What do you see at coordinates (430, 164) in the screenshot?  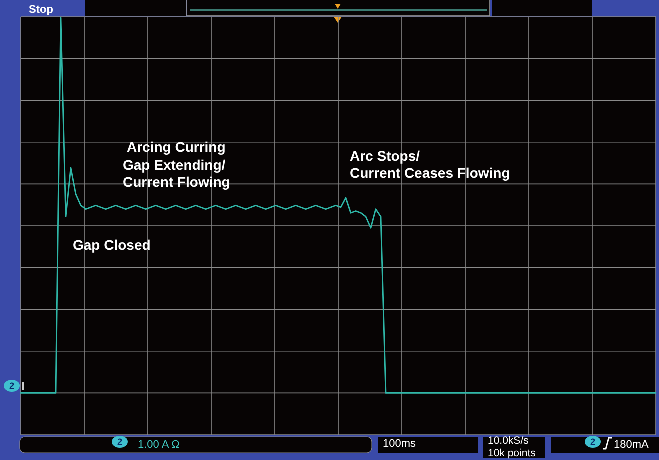 I see `annotation: Arc Stops/ Current Ceases Flowing` at bounding box center [430, 164].